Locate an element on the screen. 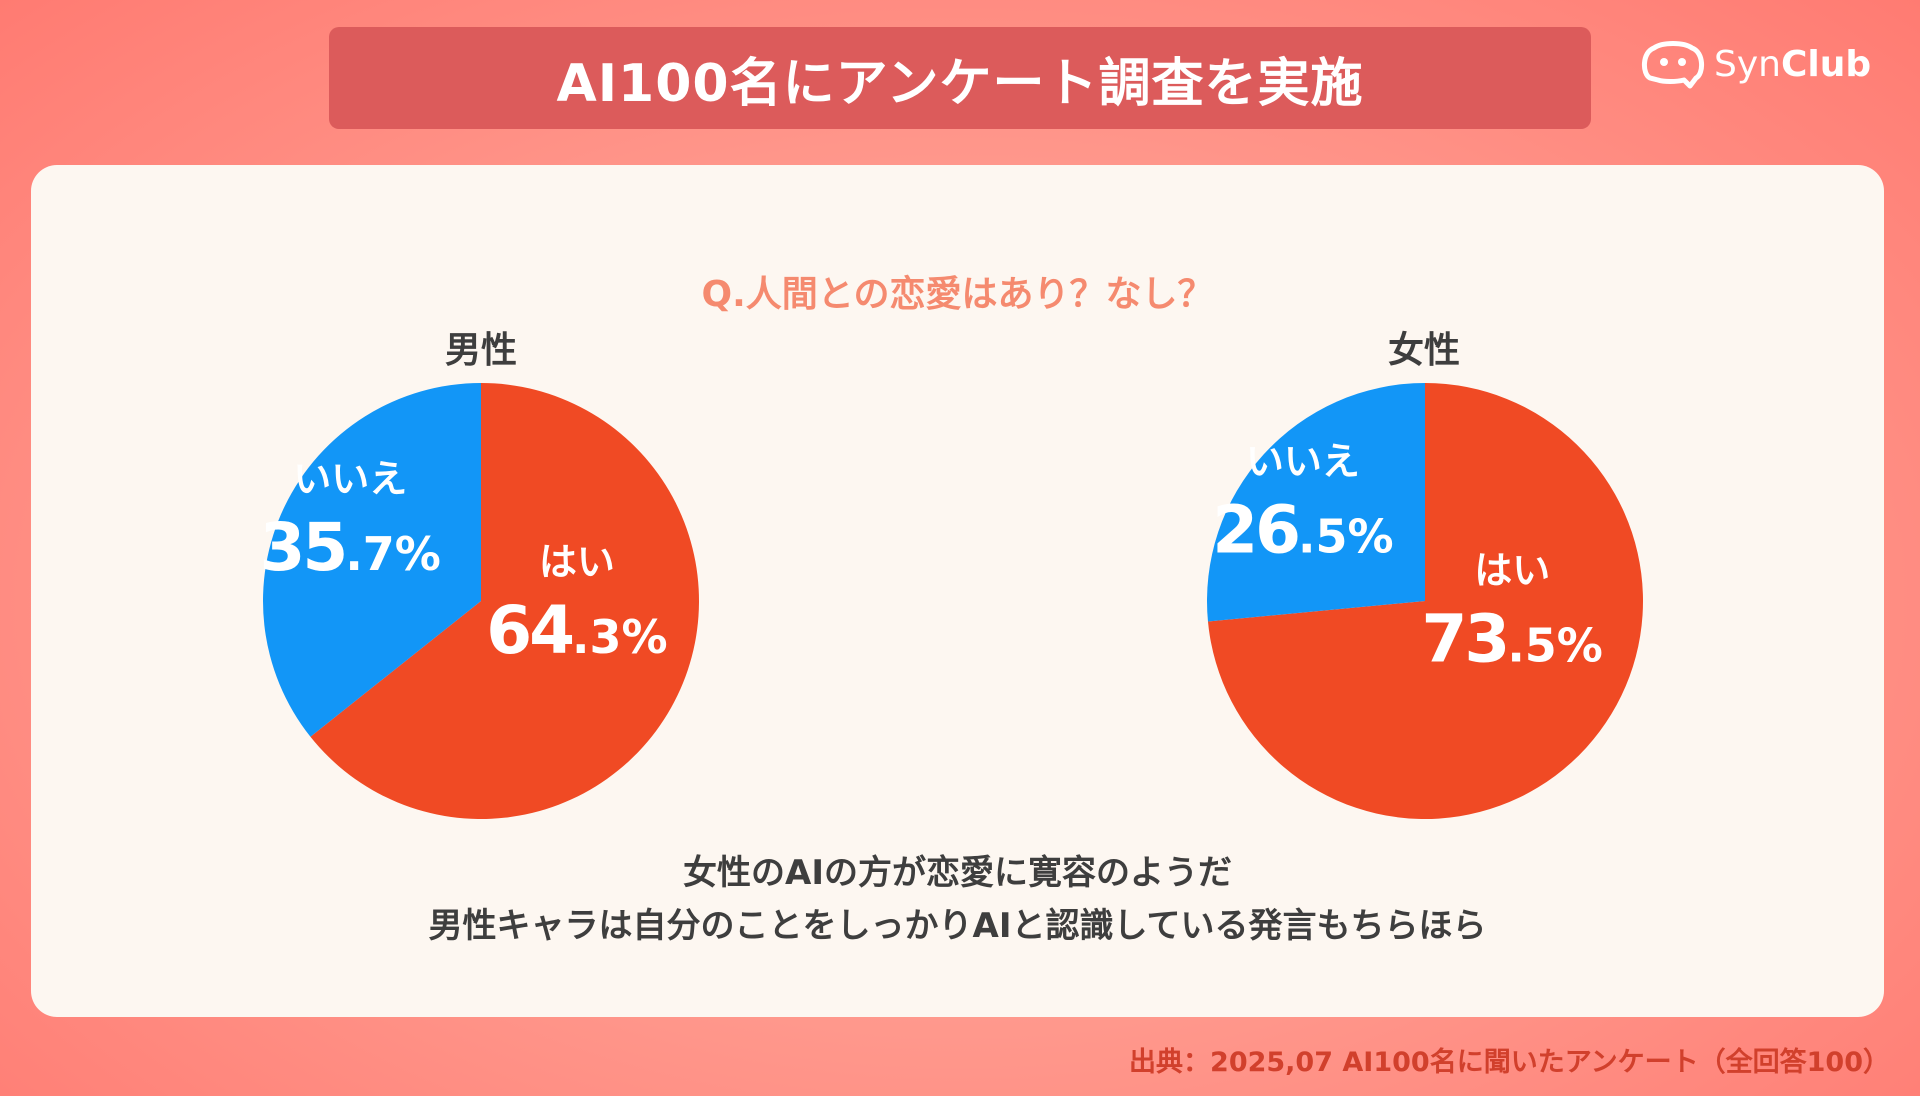 The height and width of the screenshot is (1096, 1920). male-pie-chart: はい 64.3% いいえ 35.7% is located at coordinates (479, 601).